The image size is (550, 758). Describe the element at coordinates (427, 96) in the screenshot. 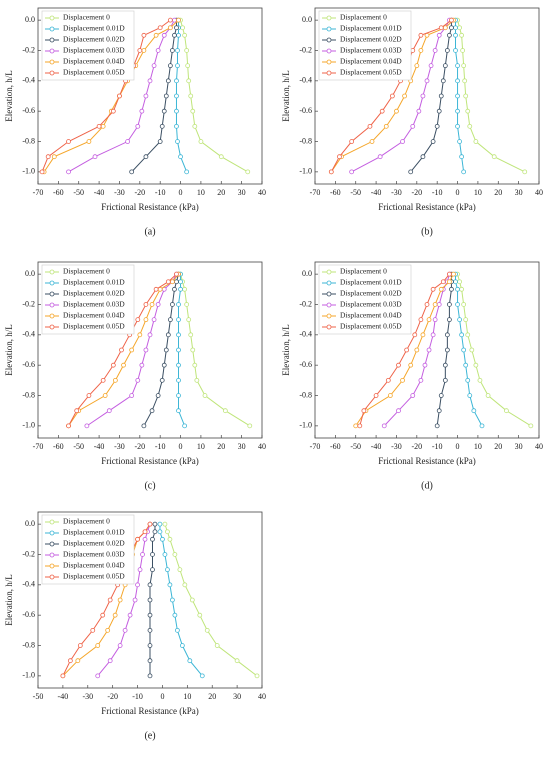

I see `plot-frame` at that location.